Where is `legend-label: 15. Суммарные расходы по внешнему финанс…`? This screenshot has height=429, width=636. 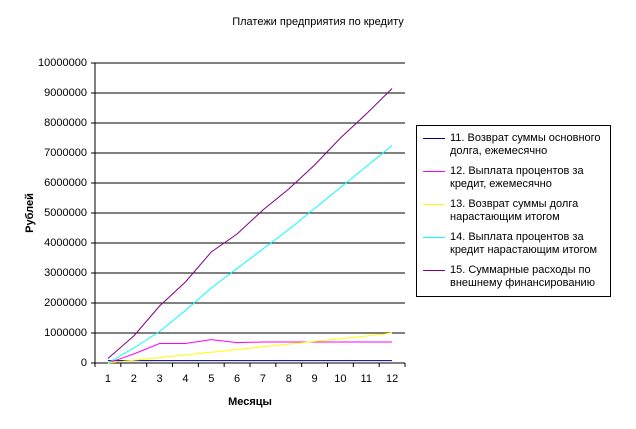
legend-label: 15. Суммарные расходы по внешнему финанс… is located at coordinates (522, 276).